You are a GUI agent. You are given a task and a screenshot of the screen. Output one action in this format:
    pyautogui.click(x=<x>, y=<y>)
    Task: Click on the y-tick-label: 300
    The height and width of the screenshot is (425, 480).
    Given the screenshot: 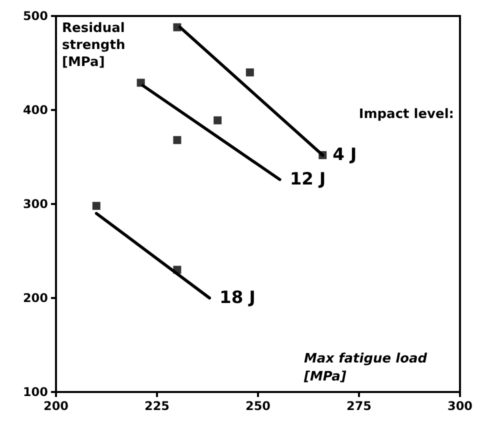 What is the action you would take?
    pyautogui.click(x=35, y=204)
    